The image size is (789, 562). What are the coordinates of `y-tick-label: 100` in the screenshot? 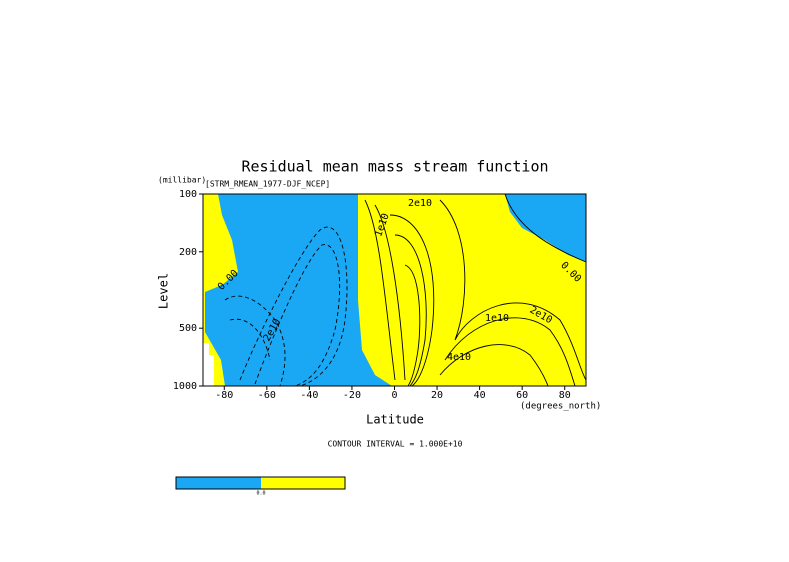 It's located at (188, 194).